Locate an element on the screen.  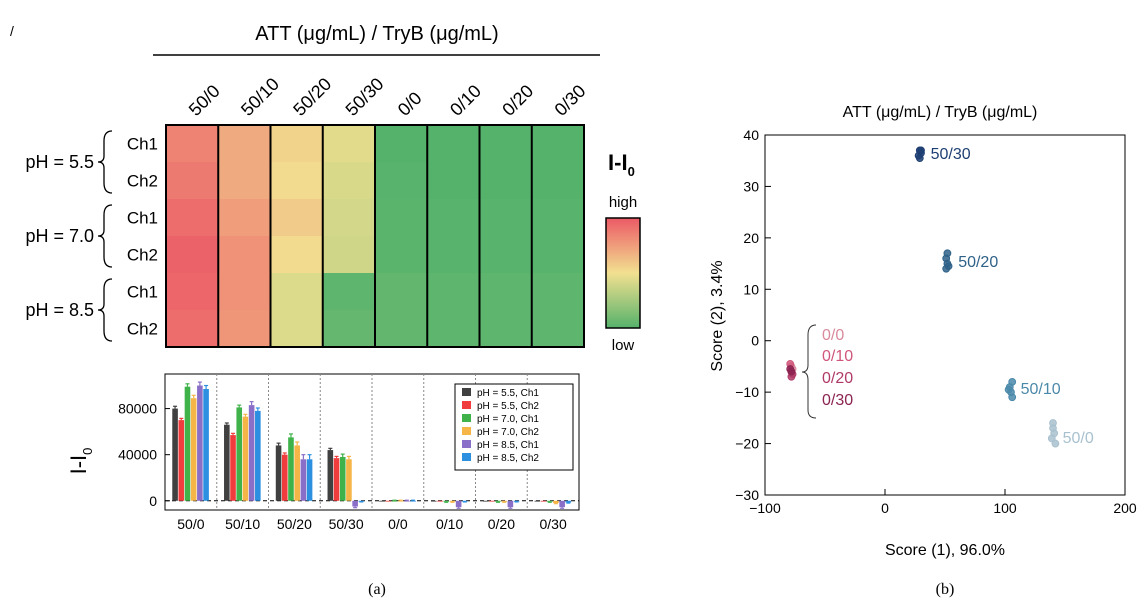
bar-legend-box is located at coordinates (514, 427).